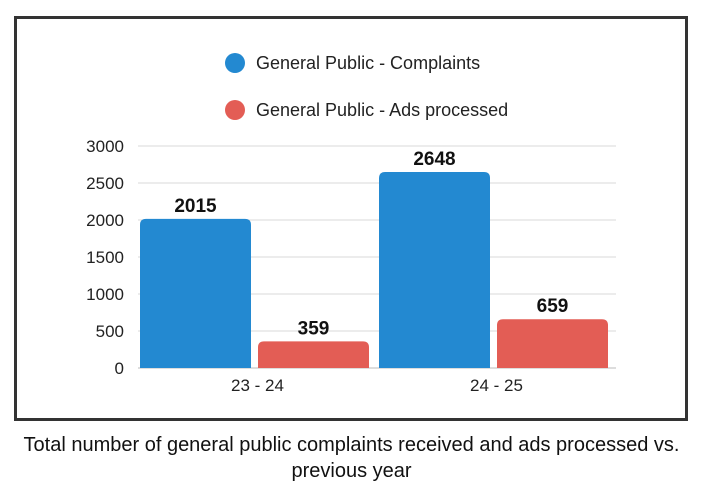 This screenshot has width=703, height=484. What do you see at coordinates (377, 385) in the screenshot?
I see `x-axis-ticks: 23 - 24 24 - 25` at bounding box center [377, 385].